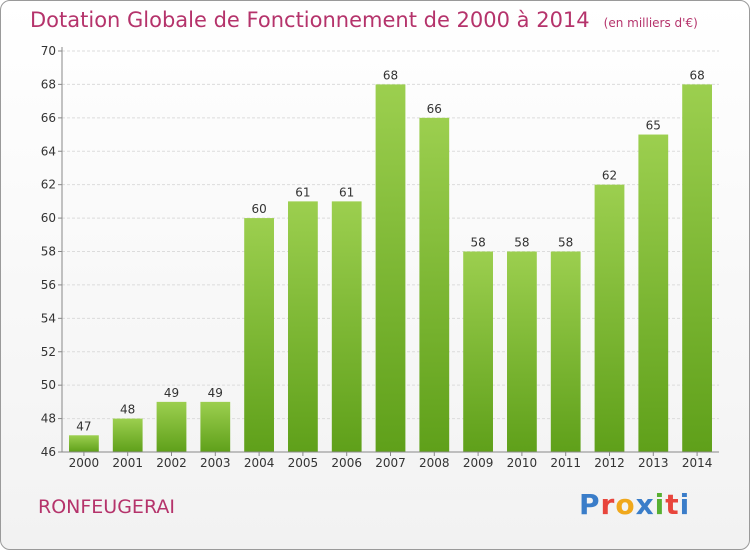  Describe the element at coordinates (697, 463) in the screenshot. I see `x-tick-label-2014: 2014` at that location.